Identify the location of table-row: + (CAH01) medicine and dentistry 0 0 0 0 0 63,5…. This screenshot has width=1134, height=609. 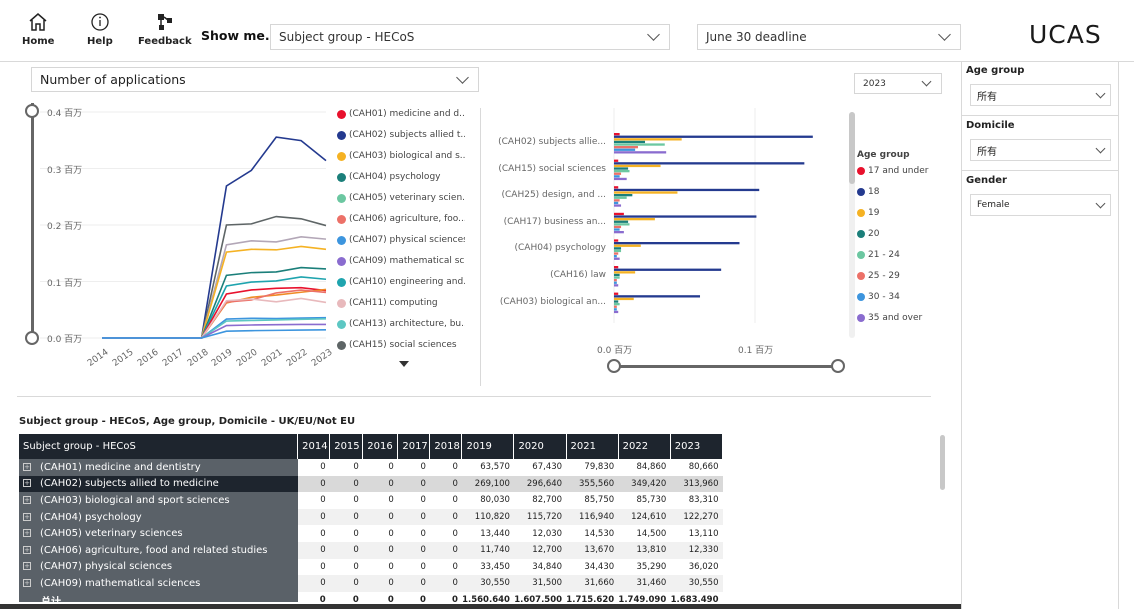
(371, 467).